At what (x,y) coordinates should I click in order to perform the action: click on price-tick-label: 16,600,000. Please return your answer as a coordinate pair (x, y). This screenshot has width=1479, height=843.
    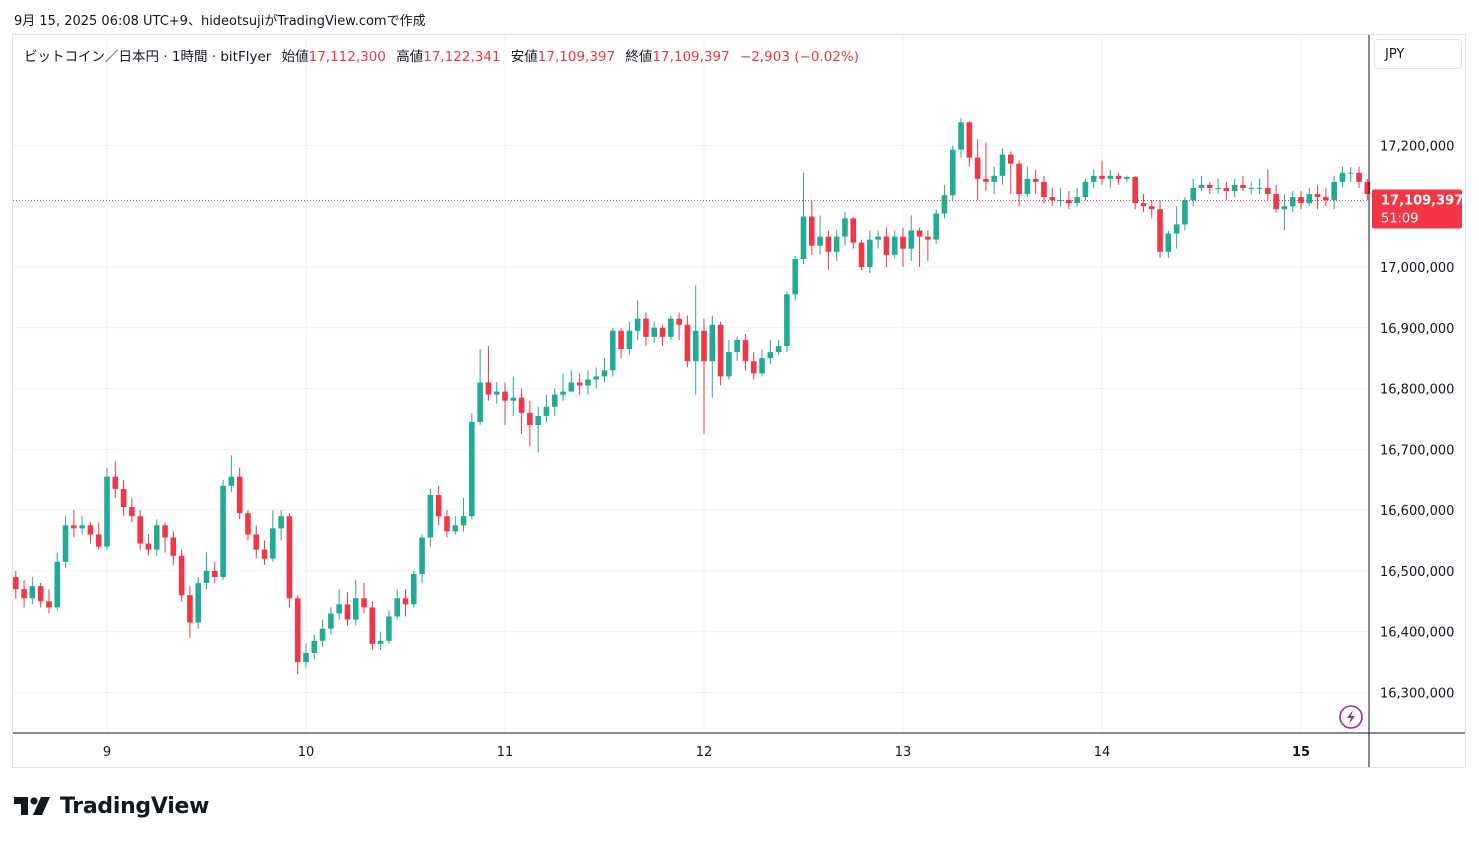
    Looking at the image, I should click on (1417, 511).